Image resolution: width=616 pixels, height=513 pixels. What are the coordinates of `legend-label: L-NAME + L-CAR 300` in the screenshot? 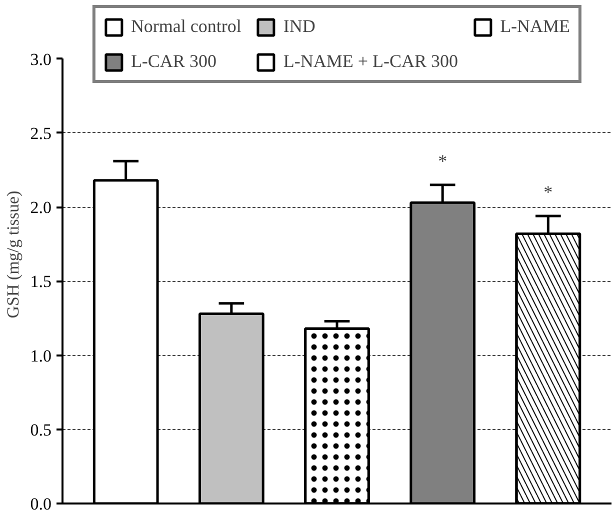 It's located at (370, 61).